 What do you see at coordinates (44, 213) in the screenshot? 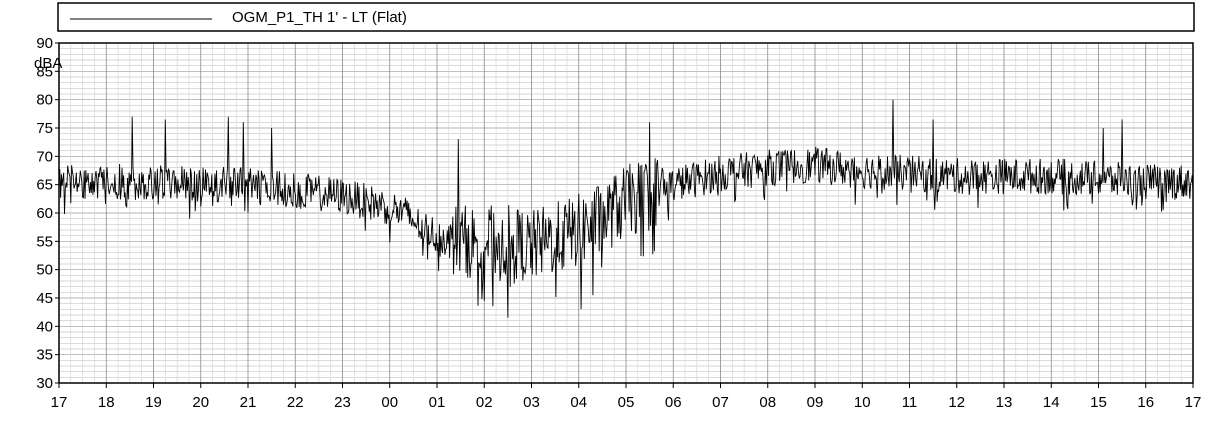
I see `y-tick-label: 60` at bounding box center [44, 213].